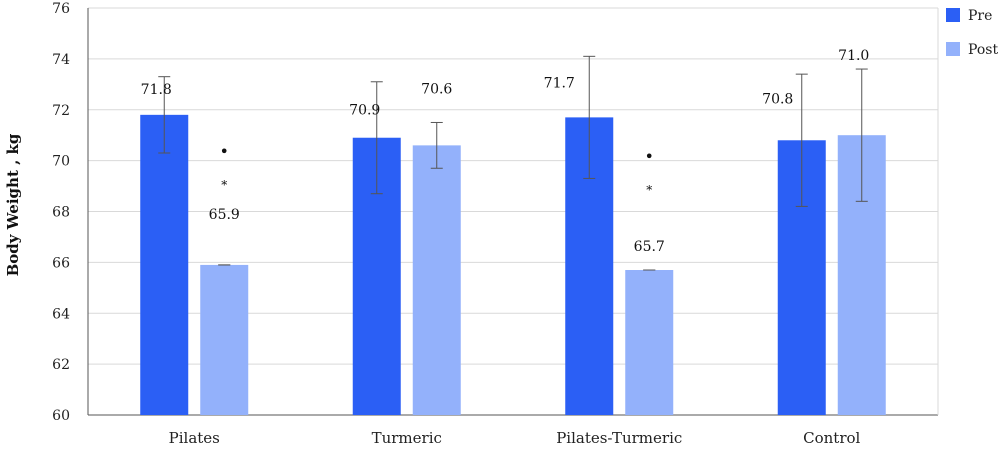  Describe the element at coordinates (649, 247) in the screenshot. I see `data-label: 65.7` at that location.